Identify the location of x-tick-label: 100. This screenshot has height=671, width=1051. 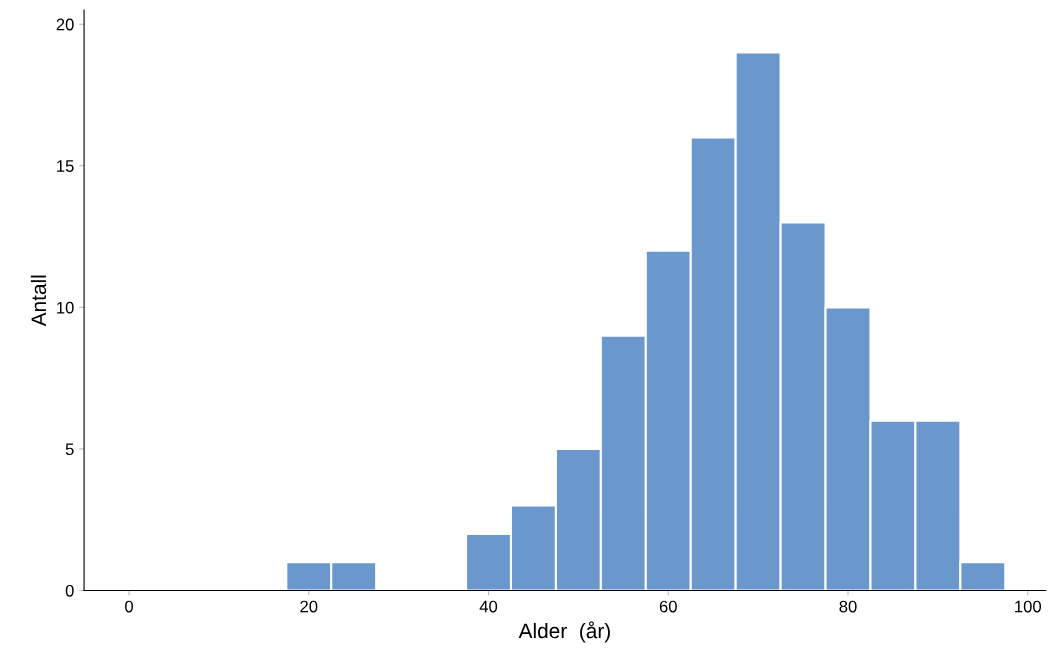
(1028, 606).